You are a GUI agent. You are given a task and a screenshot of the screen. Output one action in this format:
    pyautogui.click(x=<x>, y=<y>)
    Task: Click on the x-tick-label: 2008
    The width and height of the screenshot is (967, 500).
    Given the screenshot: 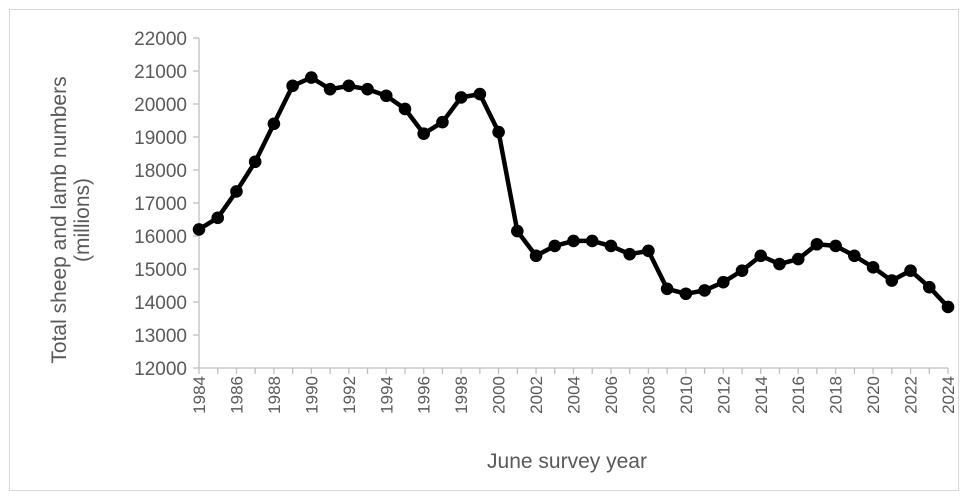 What is the action you would take?
    pyautogui.click(x=648, y=395)
    